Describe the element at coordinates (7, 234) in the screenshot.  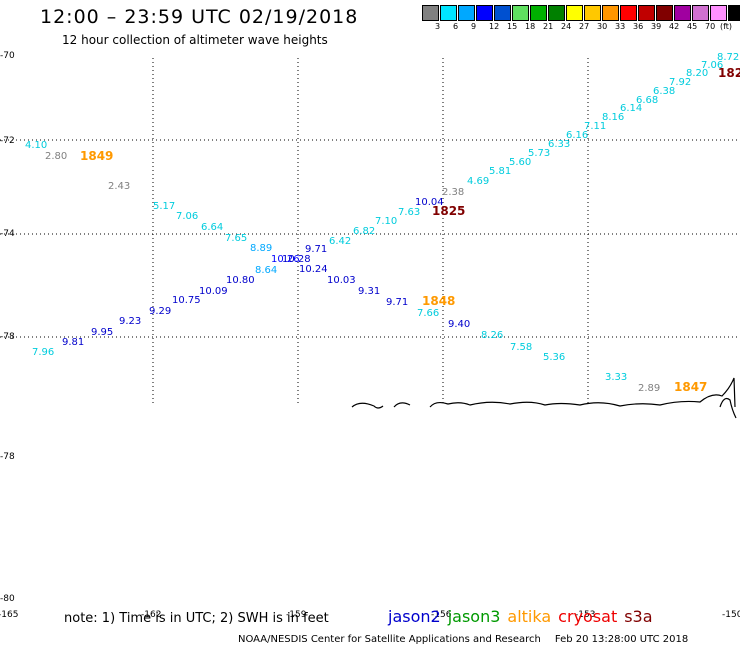
I see `latitude-label: -74` at that location.